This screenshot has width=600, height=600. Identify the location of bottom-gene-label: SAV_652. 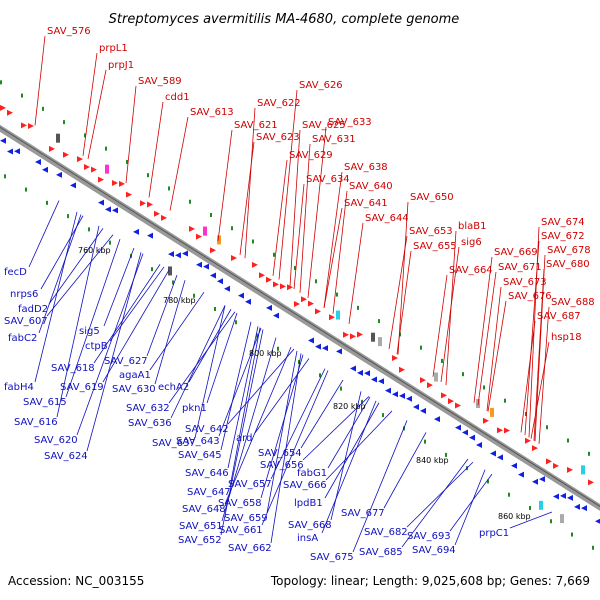
(200, 540).